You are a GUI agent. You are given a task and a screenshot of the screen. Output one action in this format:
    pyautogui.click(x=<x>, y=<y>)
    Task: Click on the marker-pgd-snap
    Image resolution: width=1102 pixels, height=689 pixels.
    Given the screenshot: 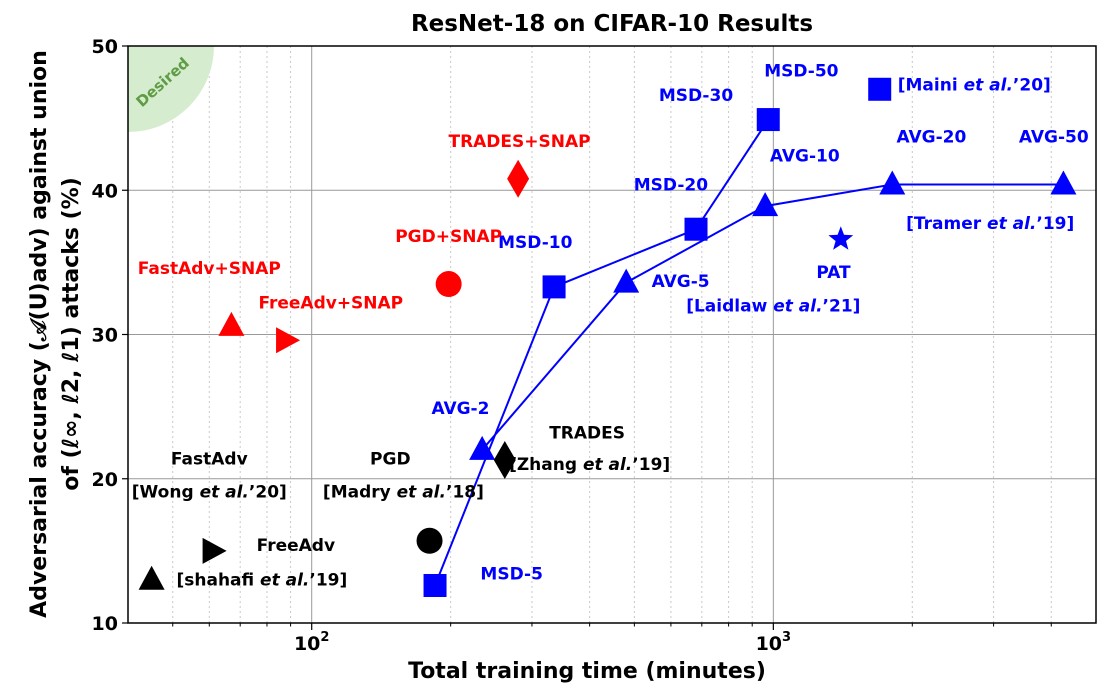 What is the action you would take?
    pyautogui.click(x=448, y=284)
    